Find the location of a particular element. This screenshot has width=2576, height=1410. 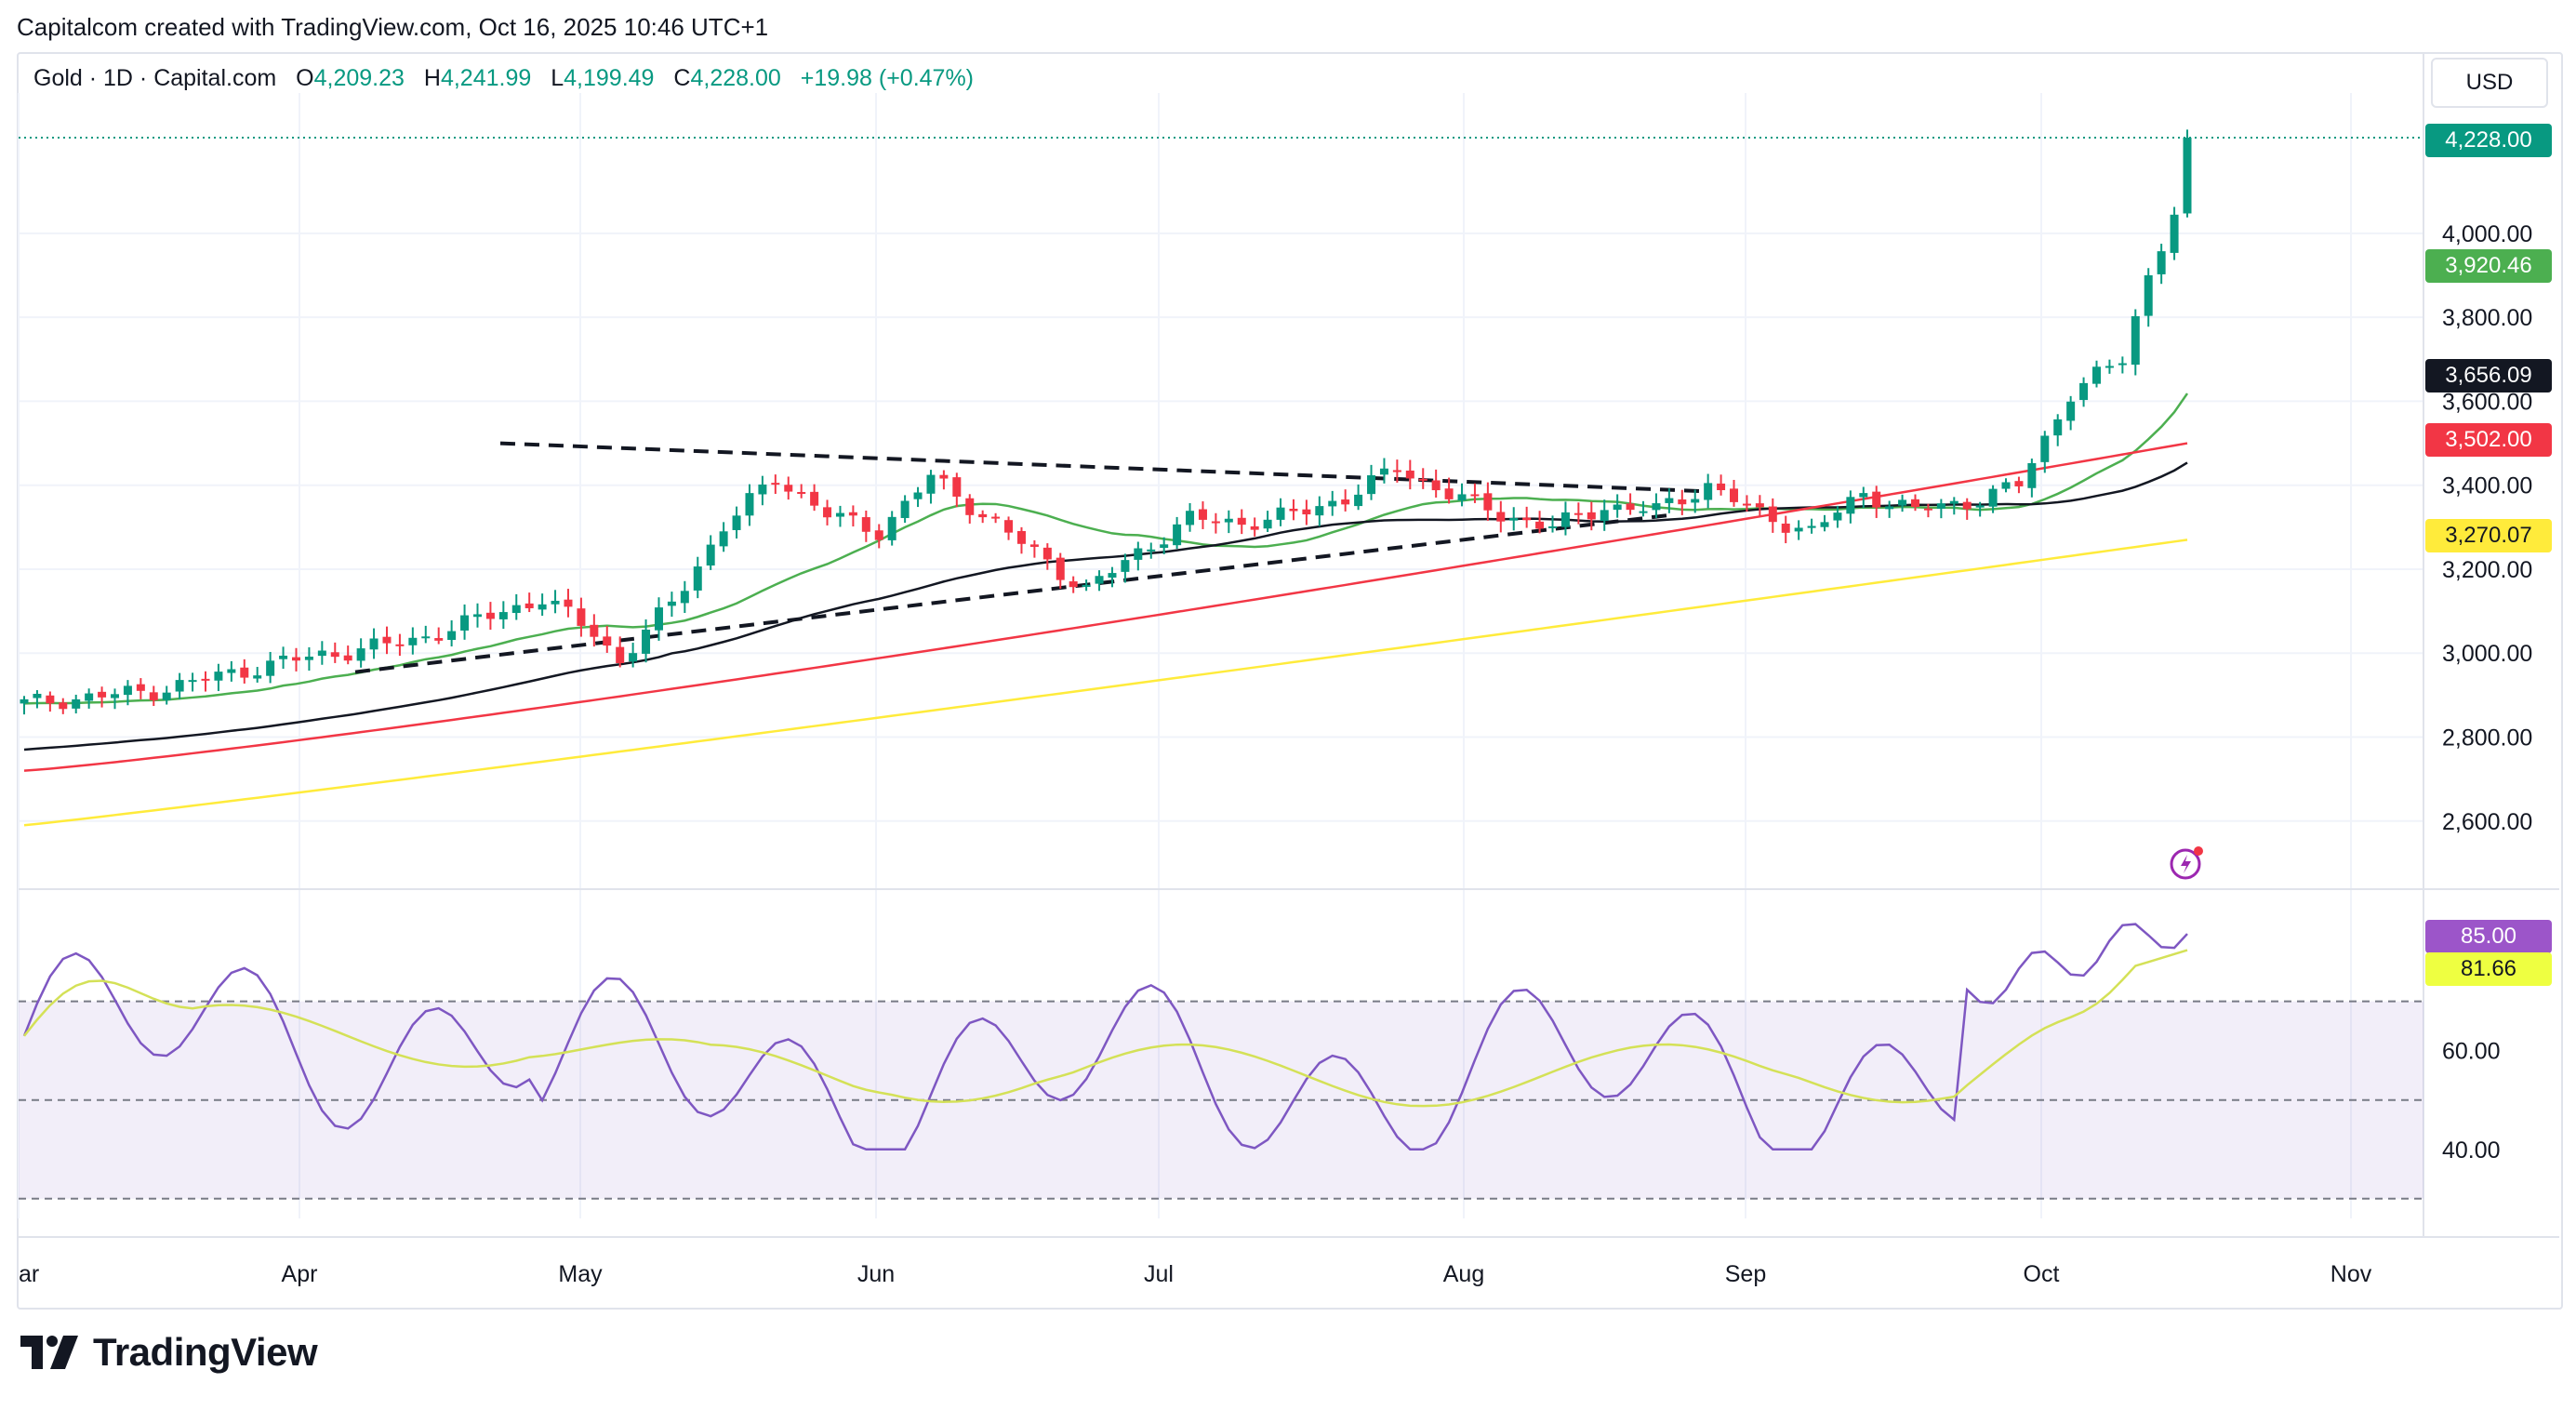

tradingview-logo: TradingView is located at coordinates (169, 1352).